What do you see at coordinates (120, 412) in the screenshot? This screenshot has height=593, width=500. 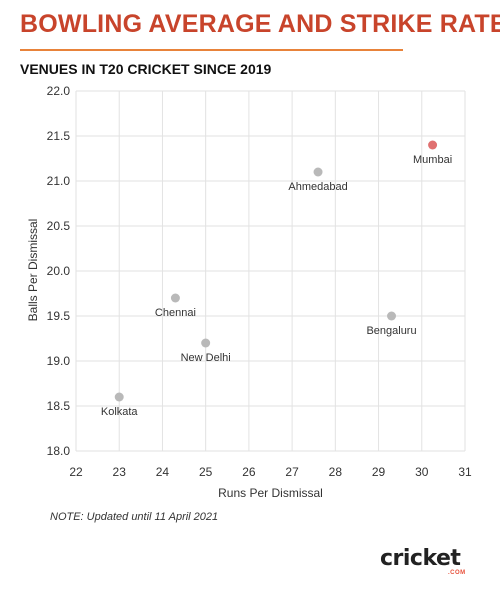 I see `point-label-kolkata: Kolkata` at bounding box center [120, 412].